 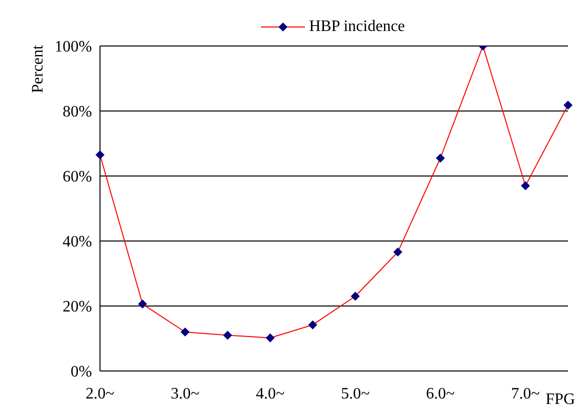 I want to click on y-tick-label: 20%, so click(x=77, y=307).